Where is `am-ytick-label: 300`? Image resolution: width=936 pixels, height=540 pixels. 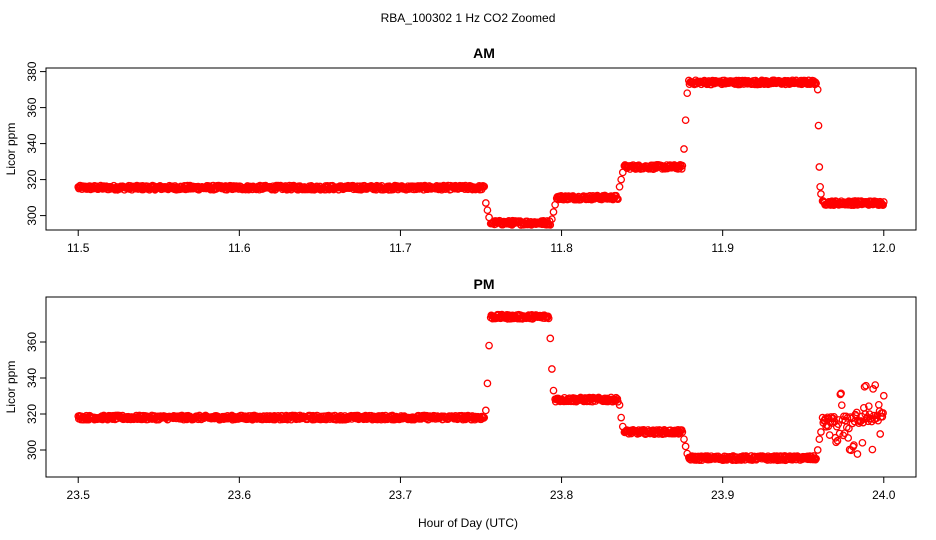 am-ytick-label: 300 is located at coordinates (32, 215).